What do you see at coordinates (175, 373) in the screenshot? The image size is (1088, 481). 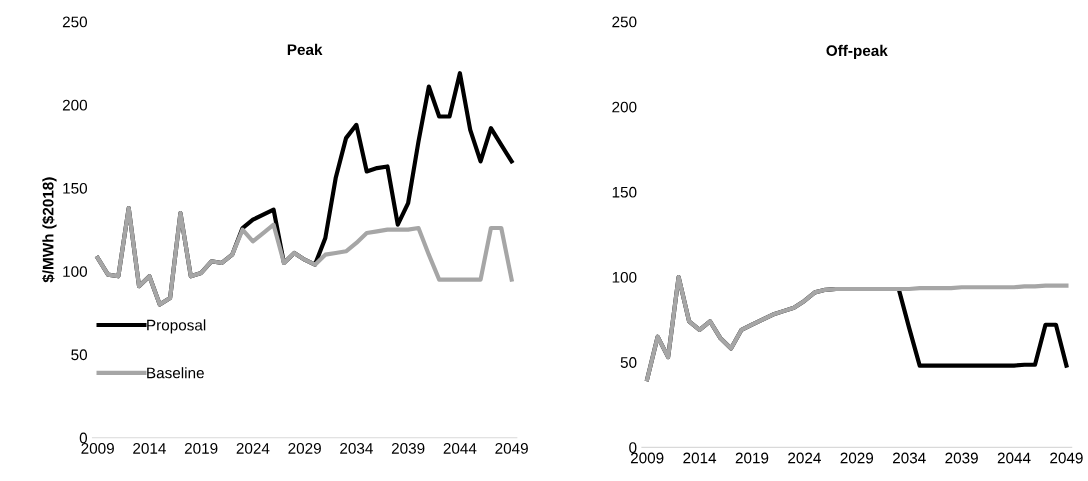 I see `legend-label: Baseline` at bounding box center [175, 373].